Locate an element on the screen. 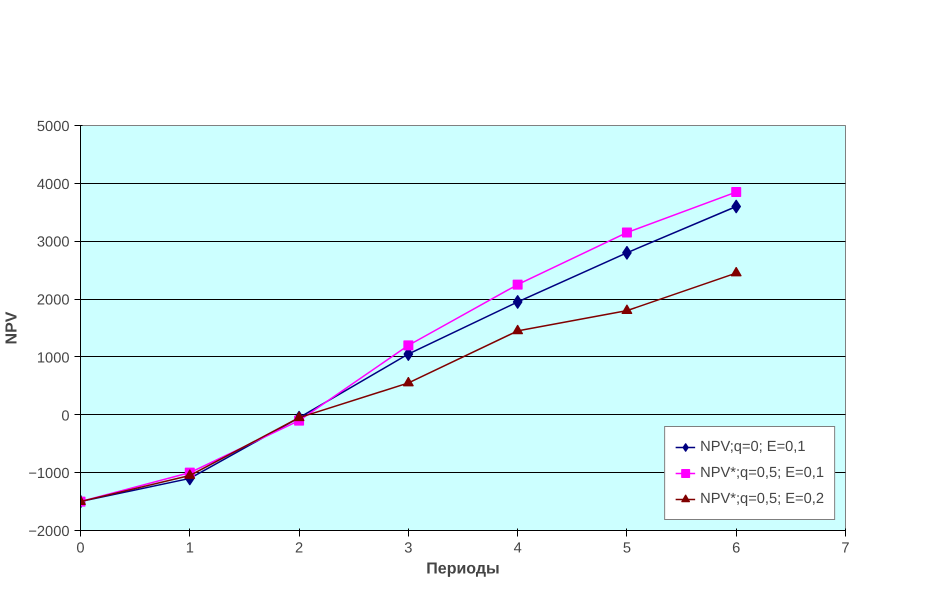  y-axis-title: NPV is located at coordinates (11, 327).